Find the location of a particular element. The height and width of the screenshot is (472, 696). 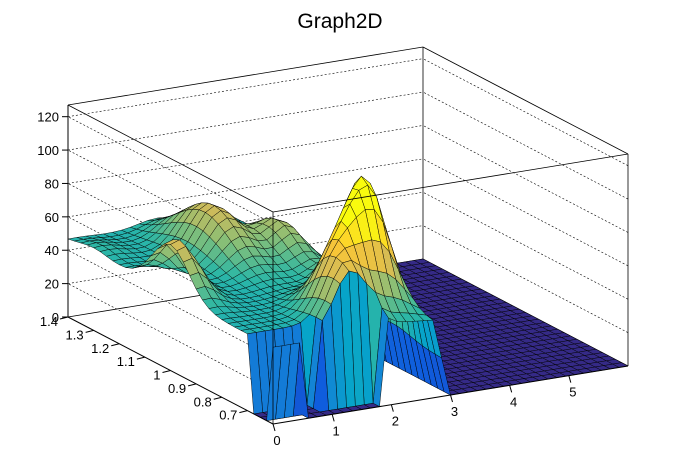

x-tick-label: 4 is located at coordinates (513, 401).